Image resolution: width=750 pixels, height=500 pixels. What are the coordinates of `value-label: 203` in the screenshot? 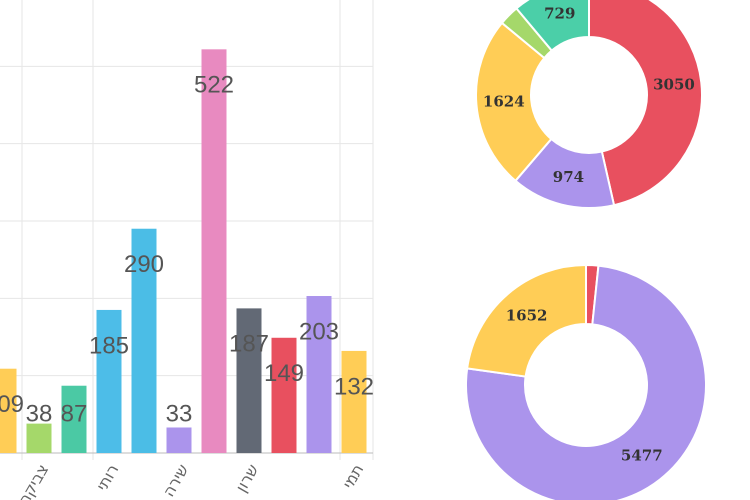 It's located at (319, 331).